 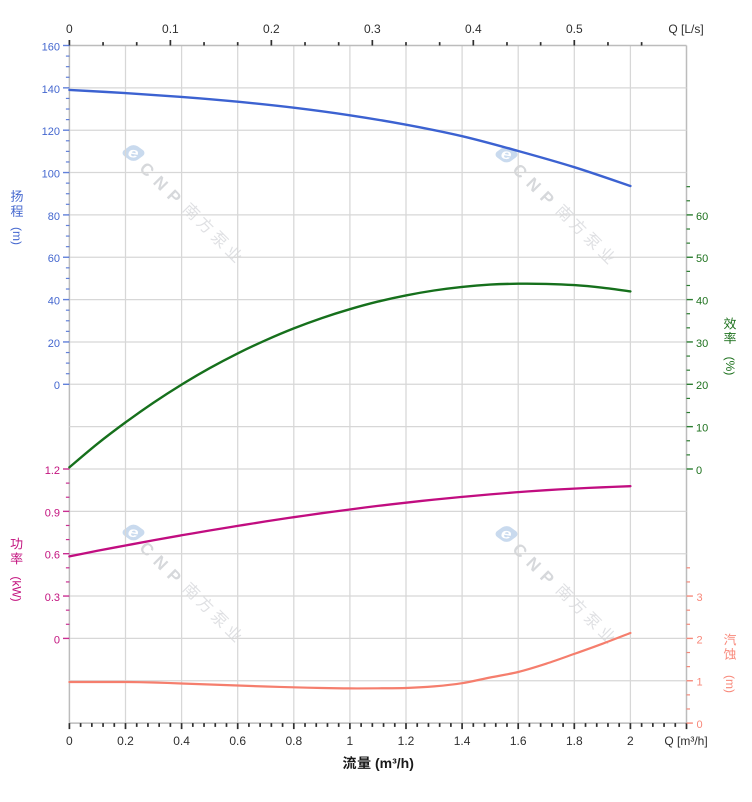 I want to click on svg-text: 100, so click(x=51, y=174).